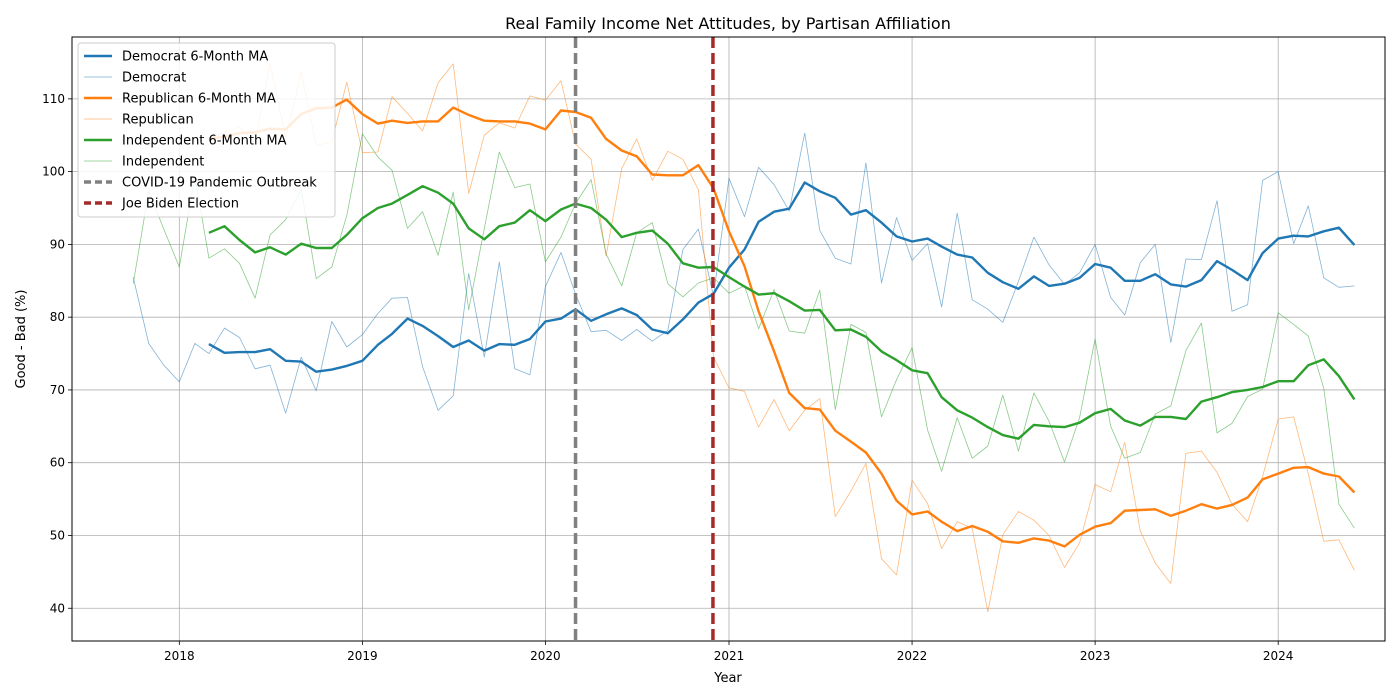 The image size is (1400, 700). What do you see at coordinates (57, 535) in the screenshot?
I see `y-tick-label: 50` at bounding box center [57, 535].